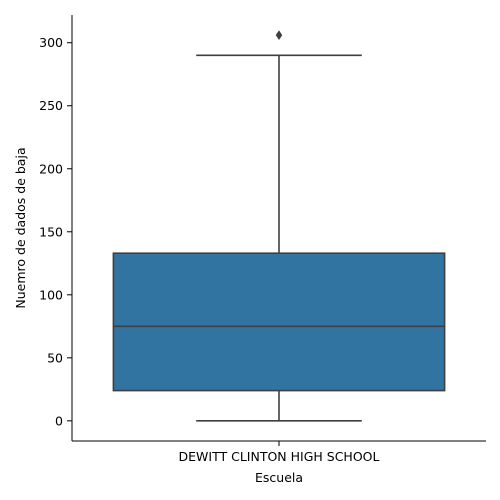 This screenshot has height=500, width=500. I want to click on y-axis-label: Nuemro de dados de baja, so click(20, 227).